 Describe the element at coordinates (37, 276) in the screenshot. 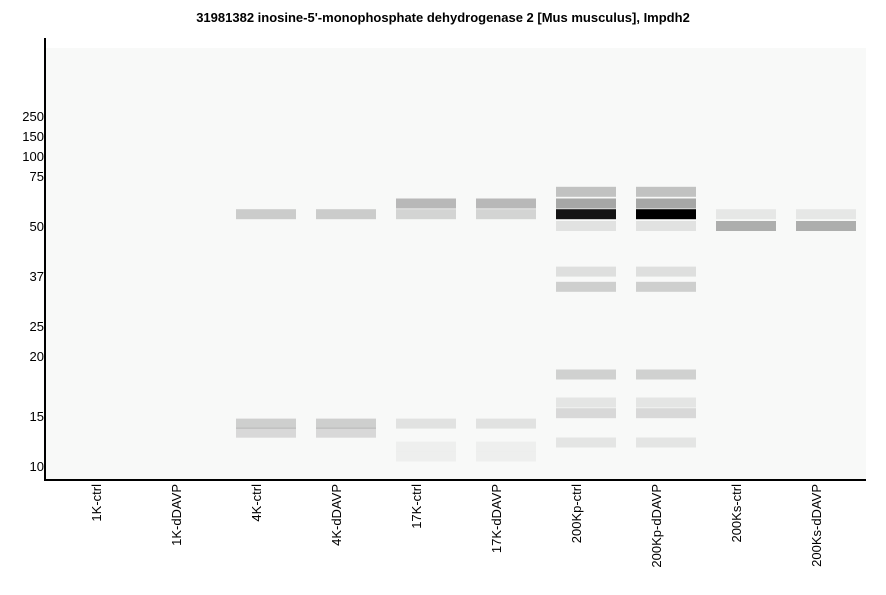

I see `y-tick-label: 37` at that location.